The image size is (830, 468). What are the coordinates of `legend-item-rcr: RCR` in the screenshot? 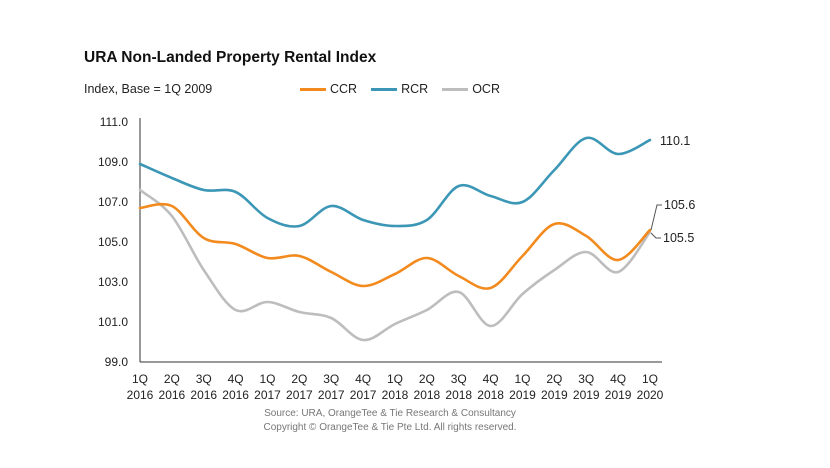 It's located at (399, 89).